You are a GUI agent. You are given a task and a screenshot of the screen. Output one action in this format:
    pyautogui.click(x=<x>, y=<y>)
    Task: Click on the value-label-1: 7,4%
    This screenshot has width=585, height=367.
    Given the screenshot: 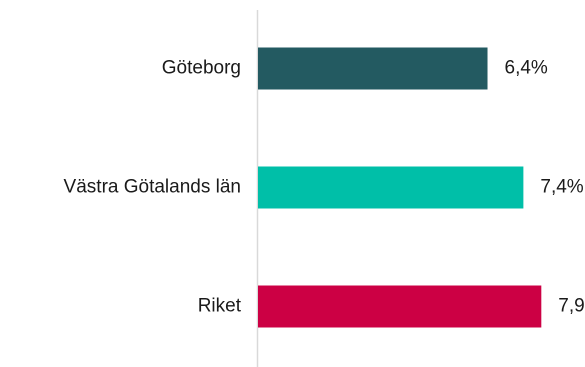 What is the action you would take?
    pyautogui.click(x=561, y=187)
    